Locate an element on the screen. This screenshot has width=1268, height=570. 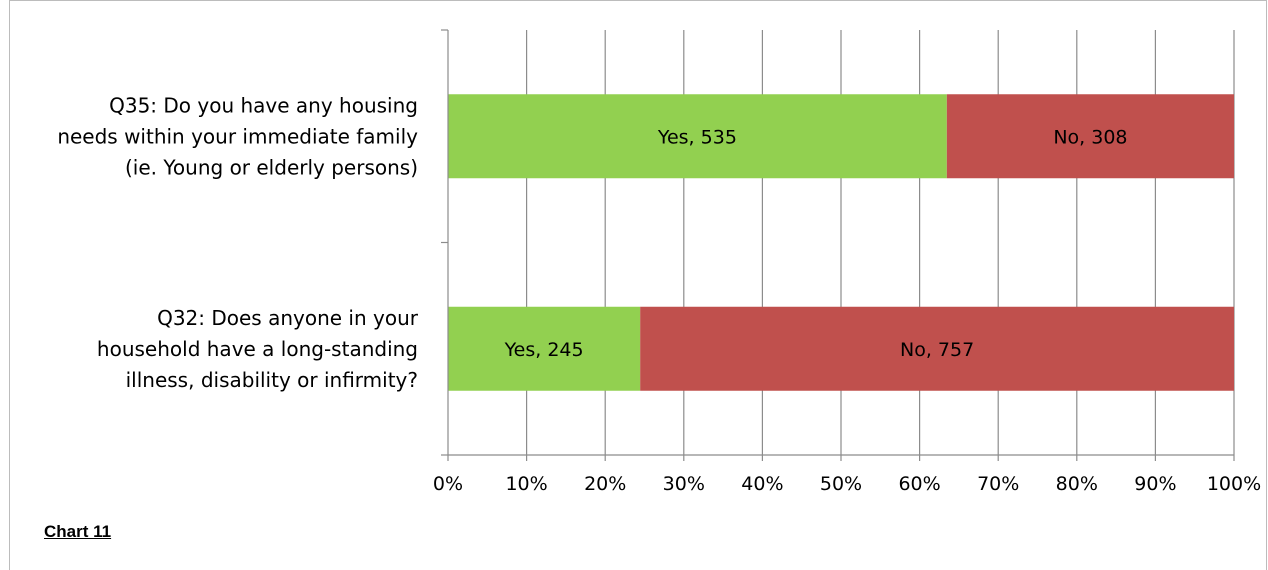
data-label: No, 757 is located at coordinates (937, 350).